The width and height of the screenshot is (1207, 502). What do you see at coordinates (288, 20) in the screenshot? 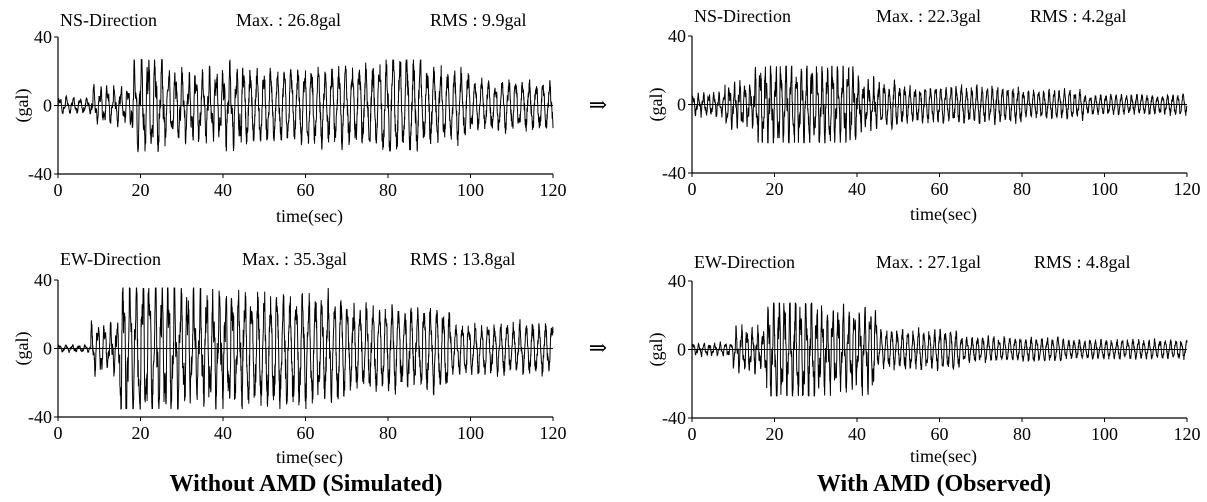
I see `max-value-text: Max. : 26.8gal` at bounding box center [288, 20].